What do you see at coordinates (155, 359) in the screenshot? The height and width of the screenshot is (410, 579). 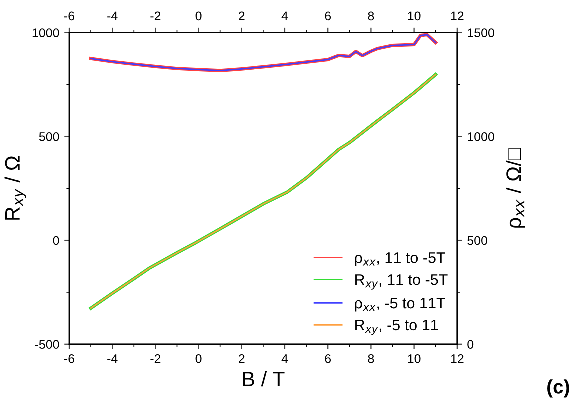 I see `x-tick-label: -2` at bounding box center [155, 359].